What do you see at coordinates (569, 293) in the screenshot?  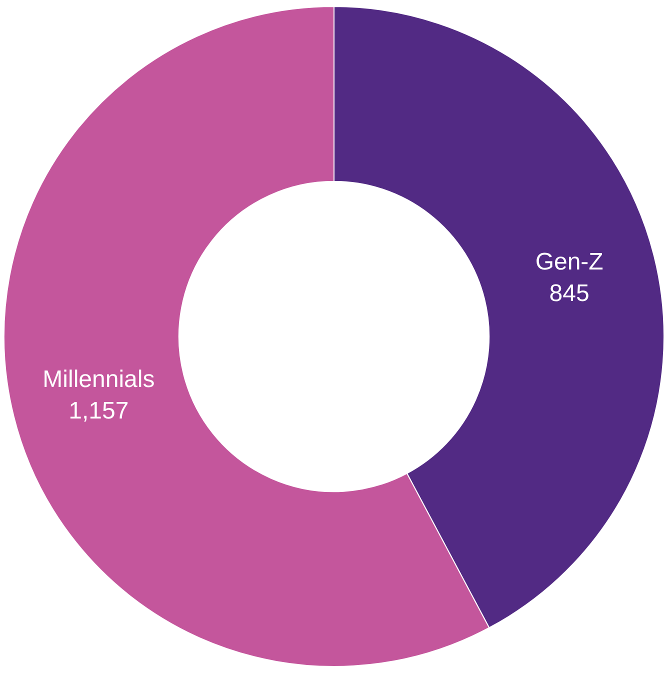 I see `data-label: 845` at bounding box center [569, 293].